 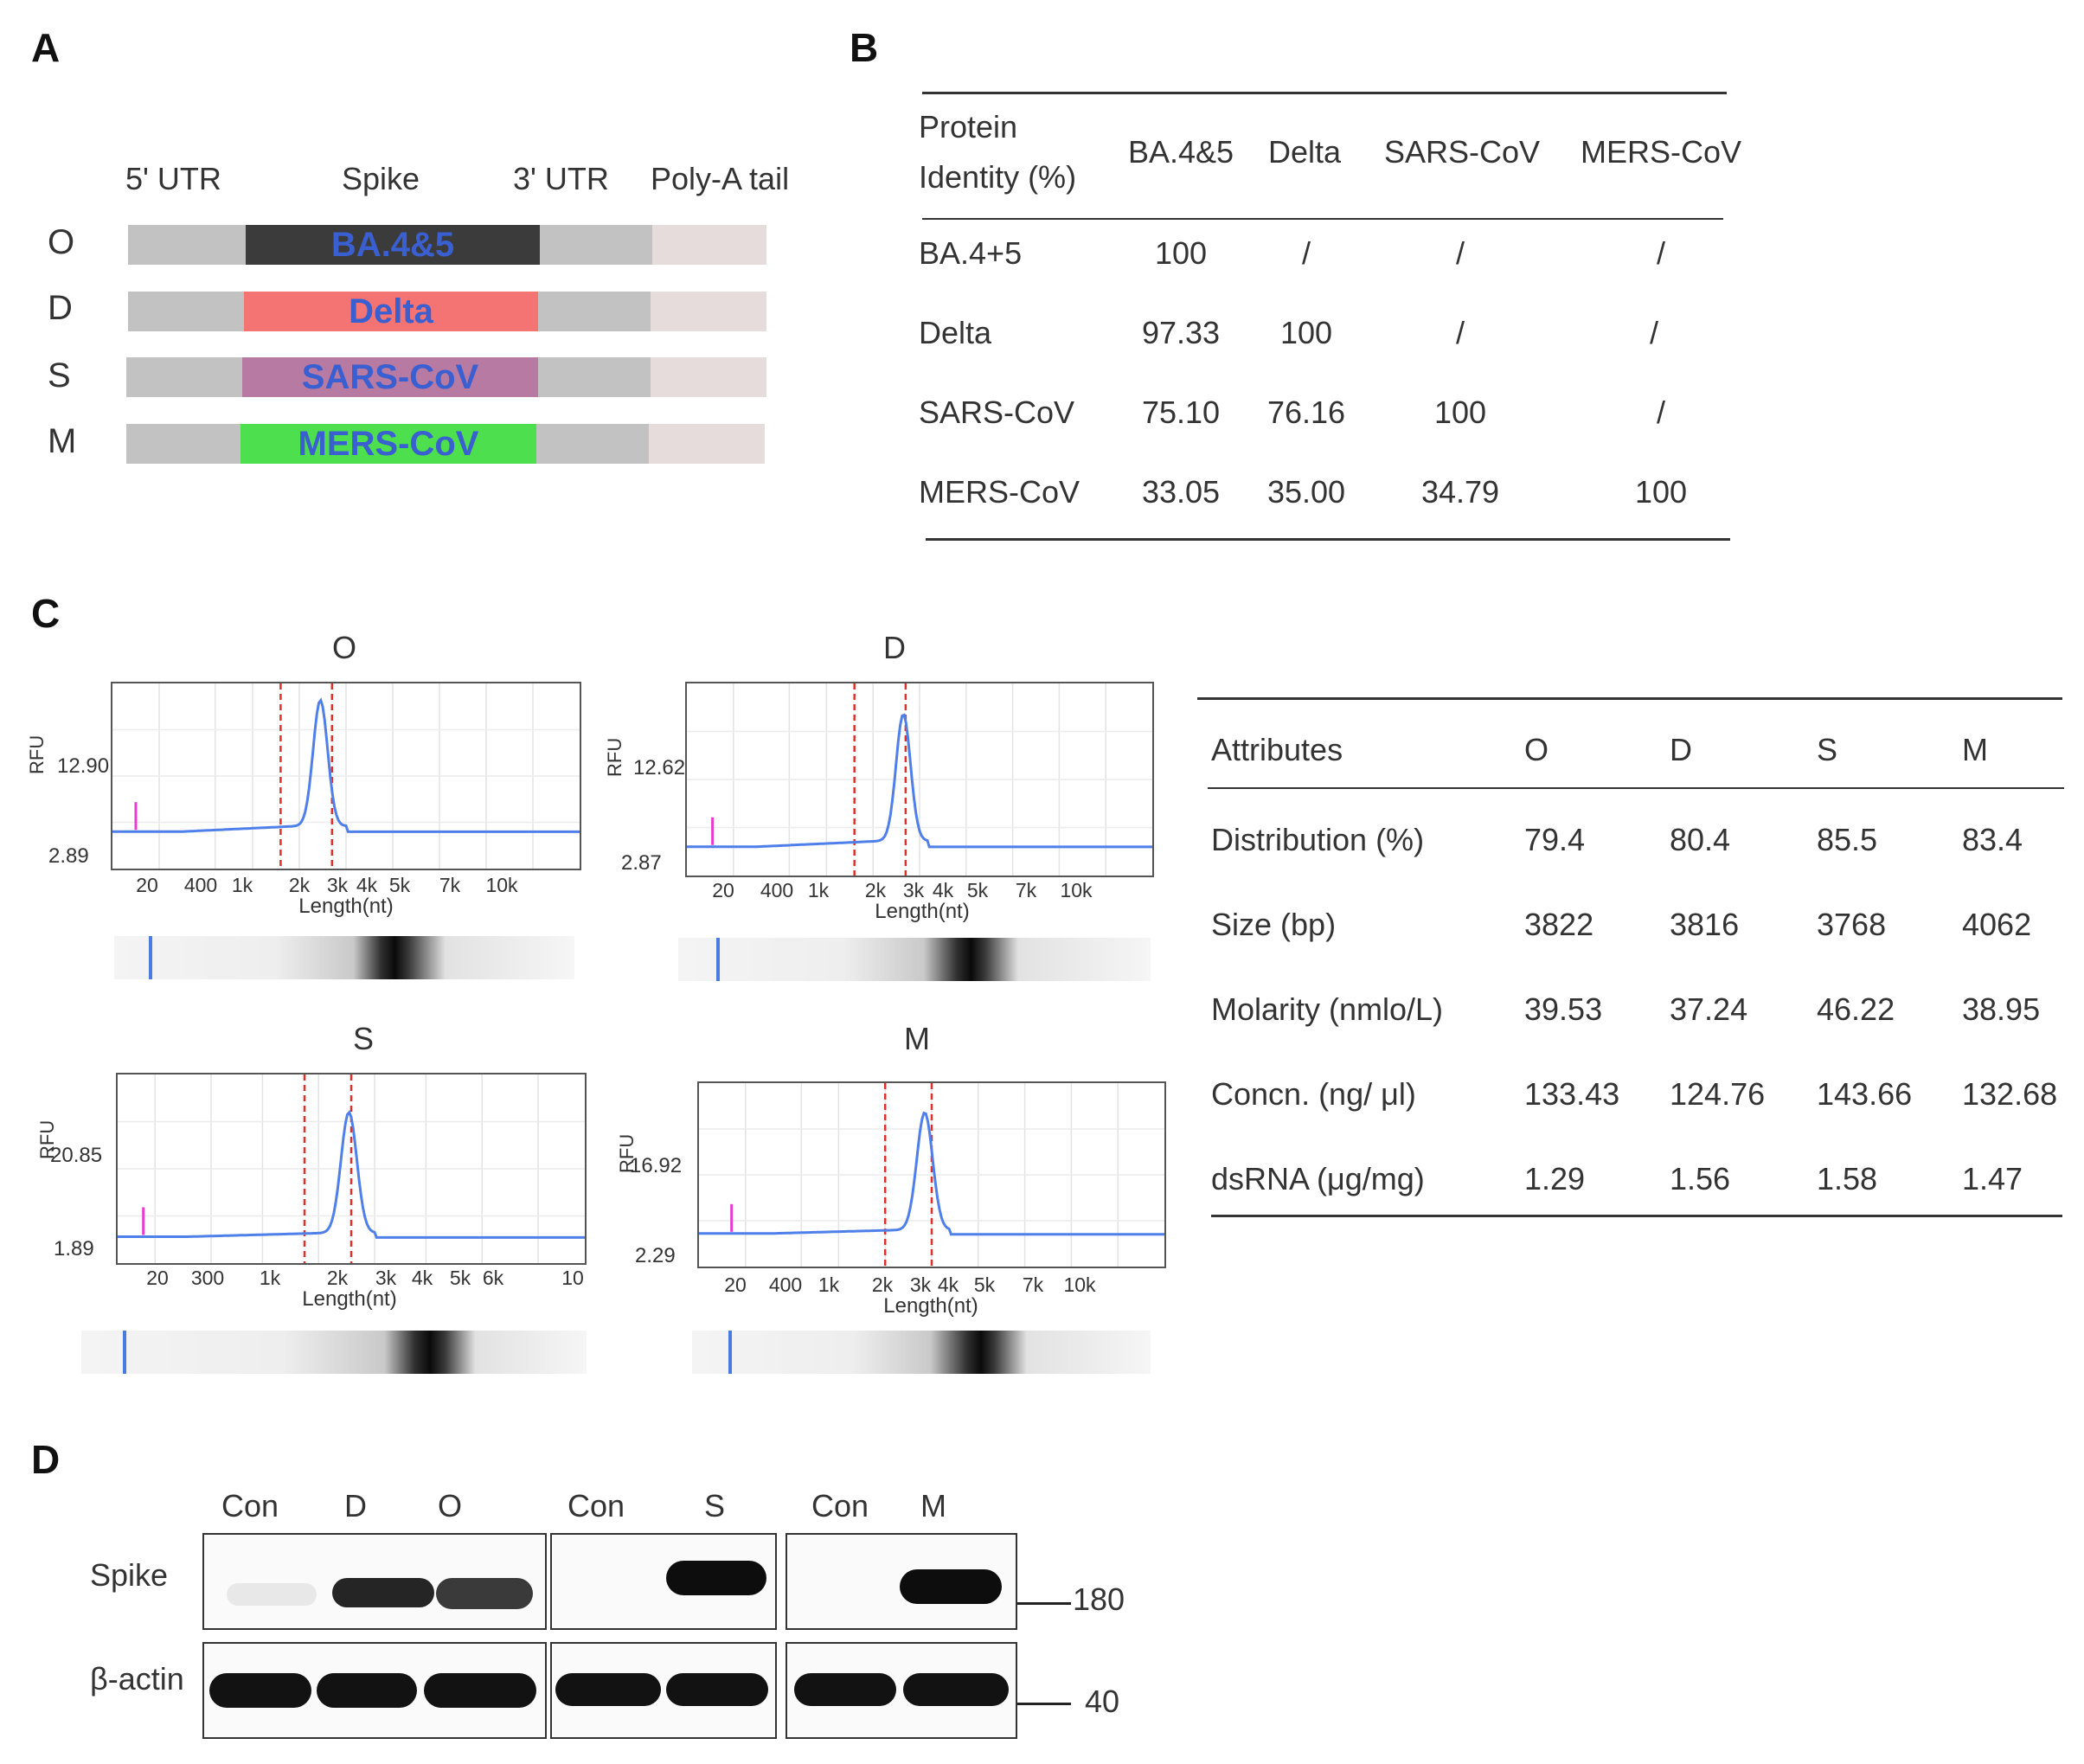 I want to click on y-tick-label: 2.87, so click(x=642, y=863).